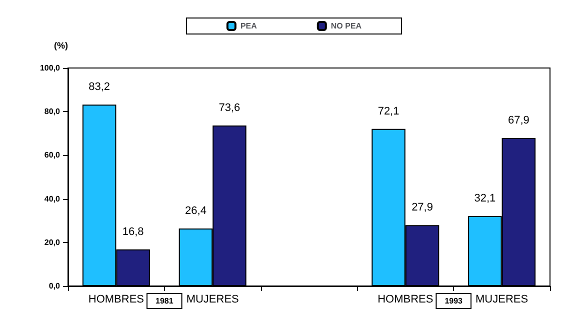 The height and width of the screenshot is (334, 588). I want to click on y-tick-label: 0,0, so click(54, 286).